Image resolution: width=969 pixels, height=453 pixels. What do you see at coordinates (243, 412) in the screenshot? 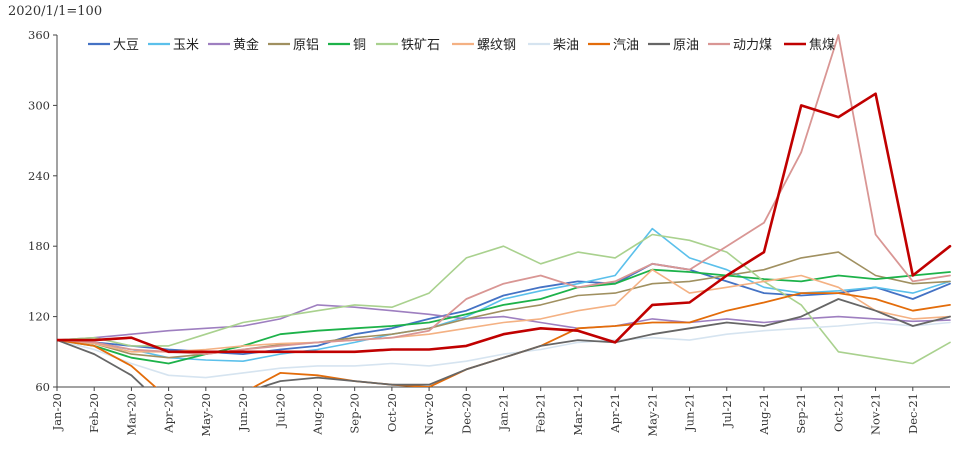
I see `x-tick-label: Jun-20` at bounding box center [243, 412].